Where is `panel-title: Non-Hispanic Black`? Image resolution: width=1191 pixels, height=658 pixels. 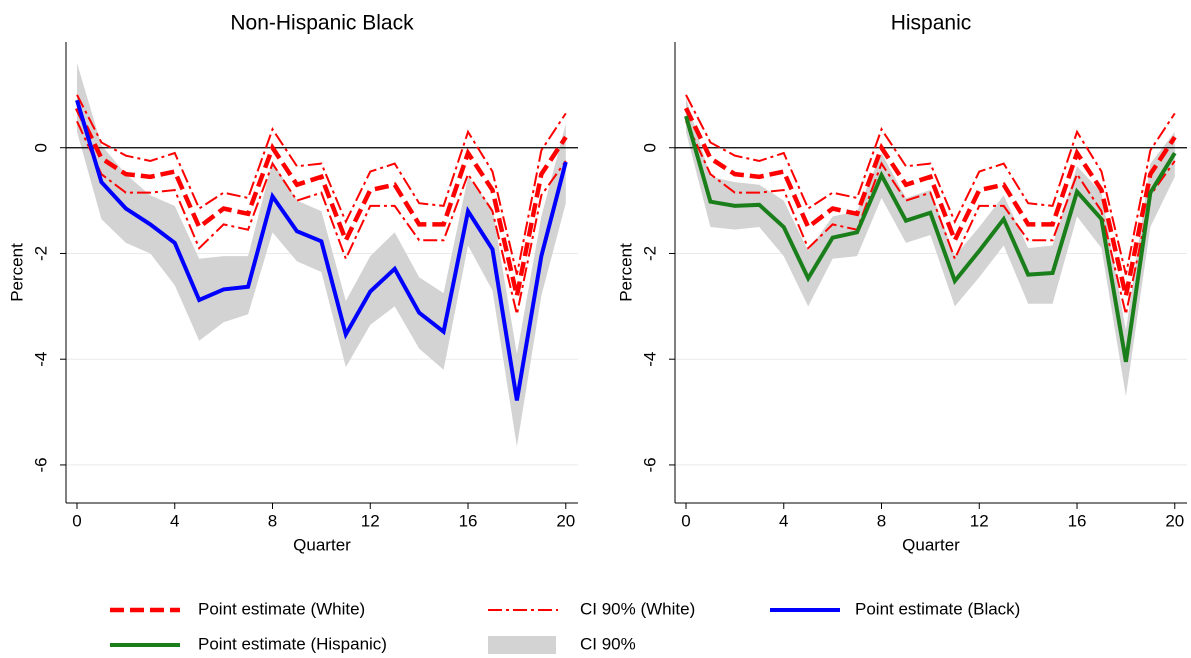
panel-title: Non-Hispanic Black is located at coordinates (322, 23).